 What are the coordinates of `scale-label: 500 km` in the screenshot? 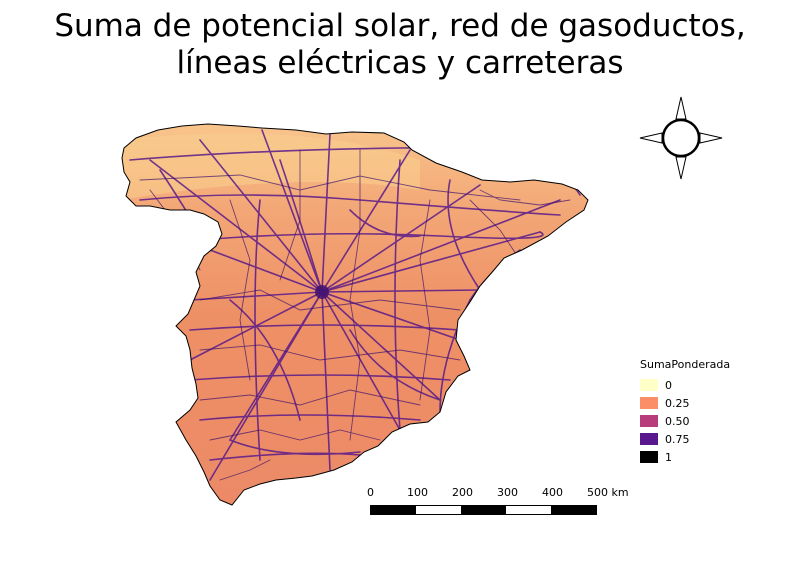 It's located at (608, 492).